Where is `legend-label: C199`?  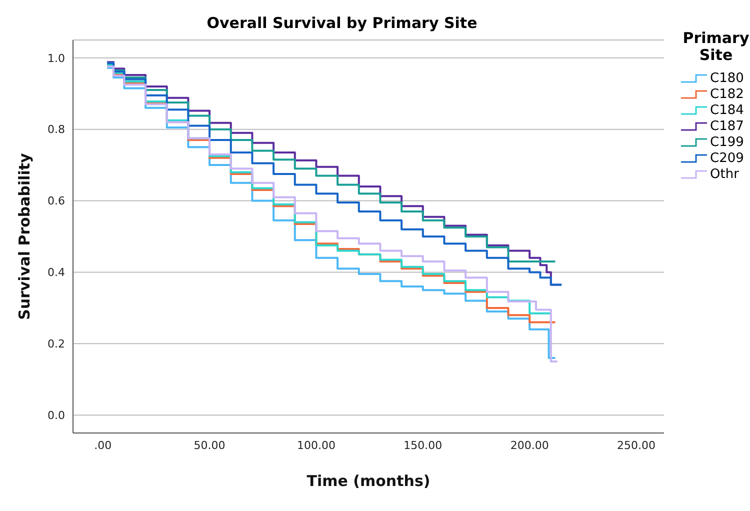 legend-label: C199 is located at coordinates (727, 142).